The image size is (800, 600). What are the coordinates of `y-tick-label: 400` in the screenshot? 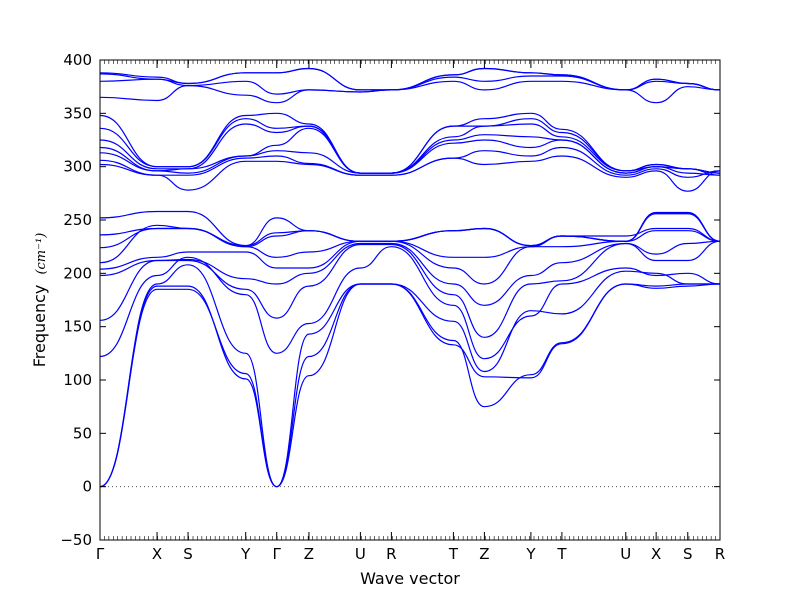 It's located at (77, 60).